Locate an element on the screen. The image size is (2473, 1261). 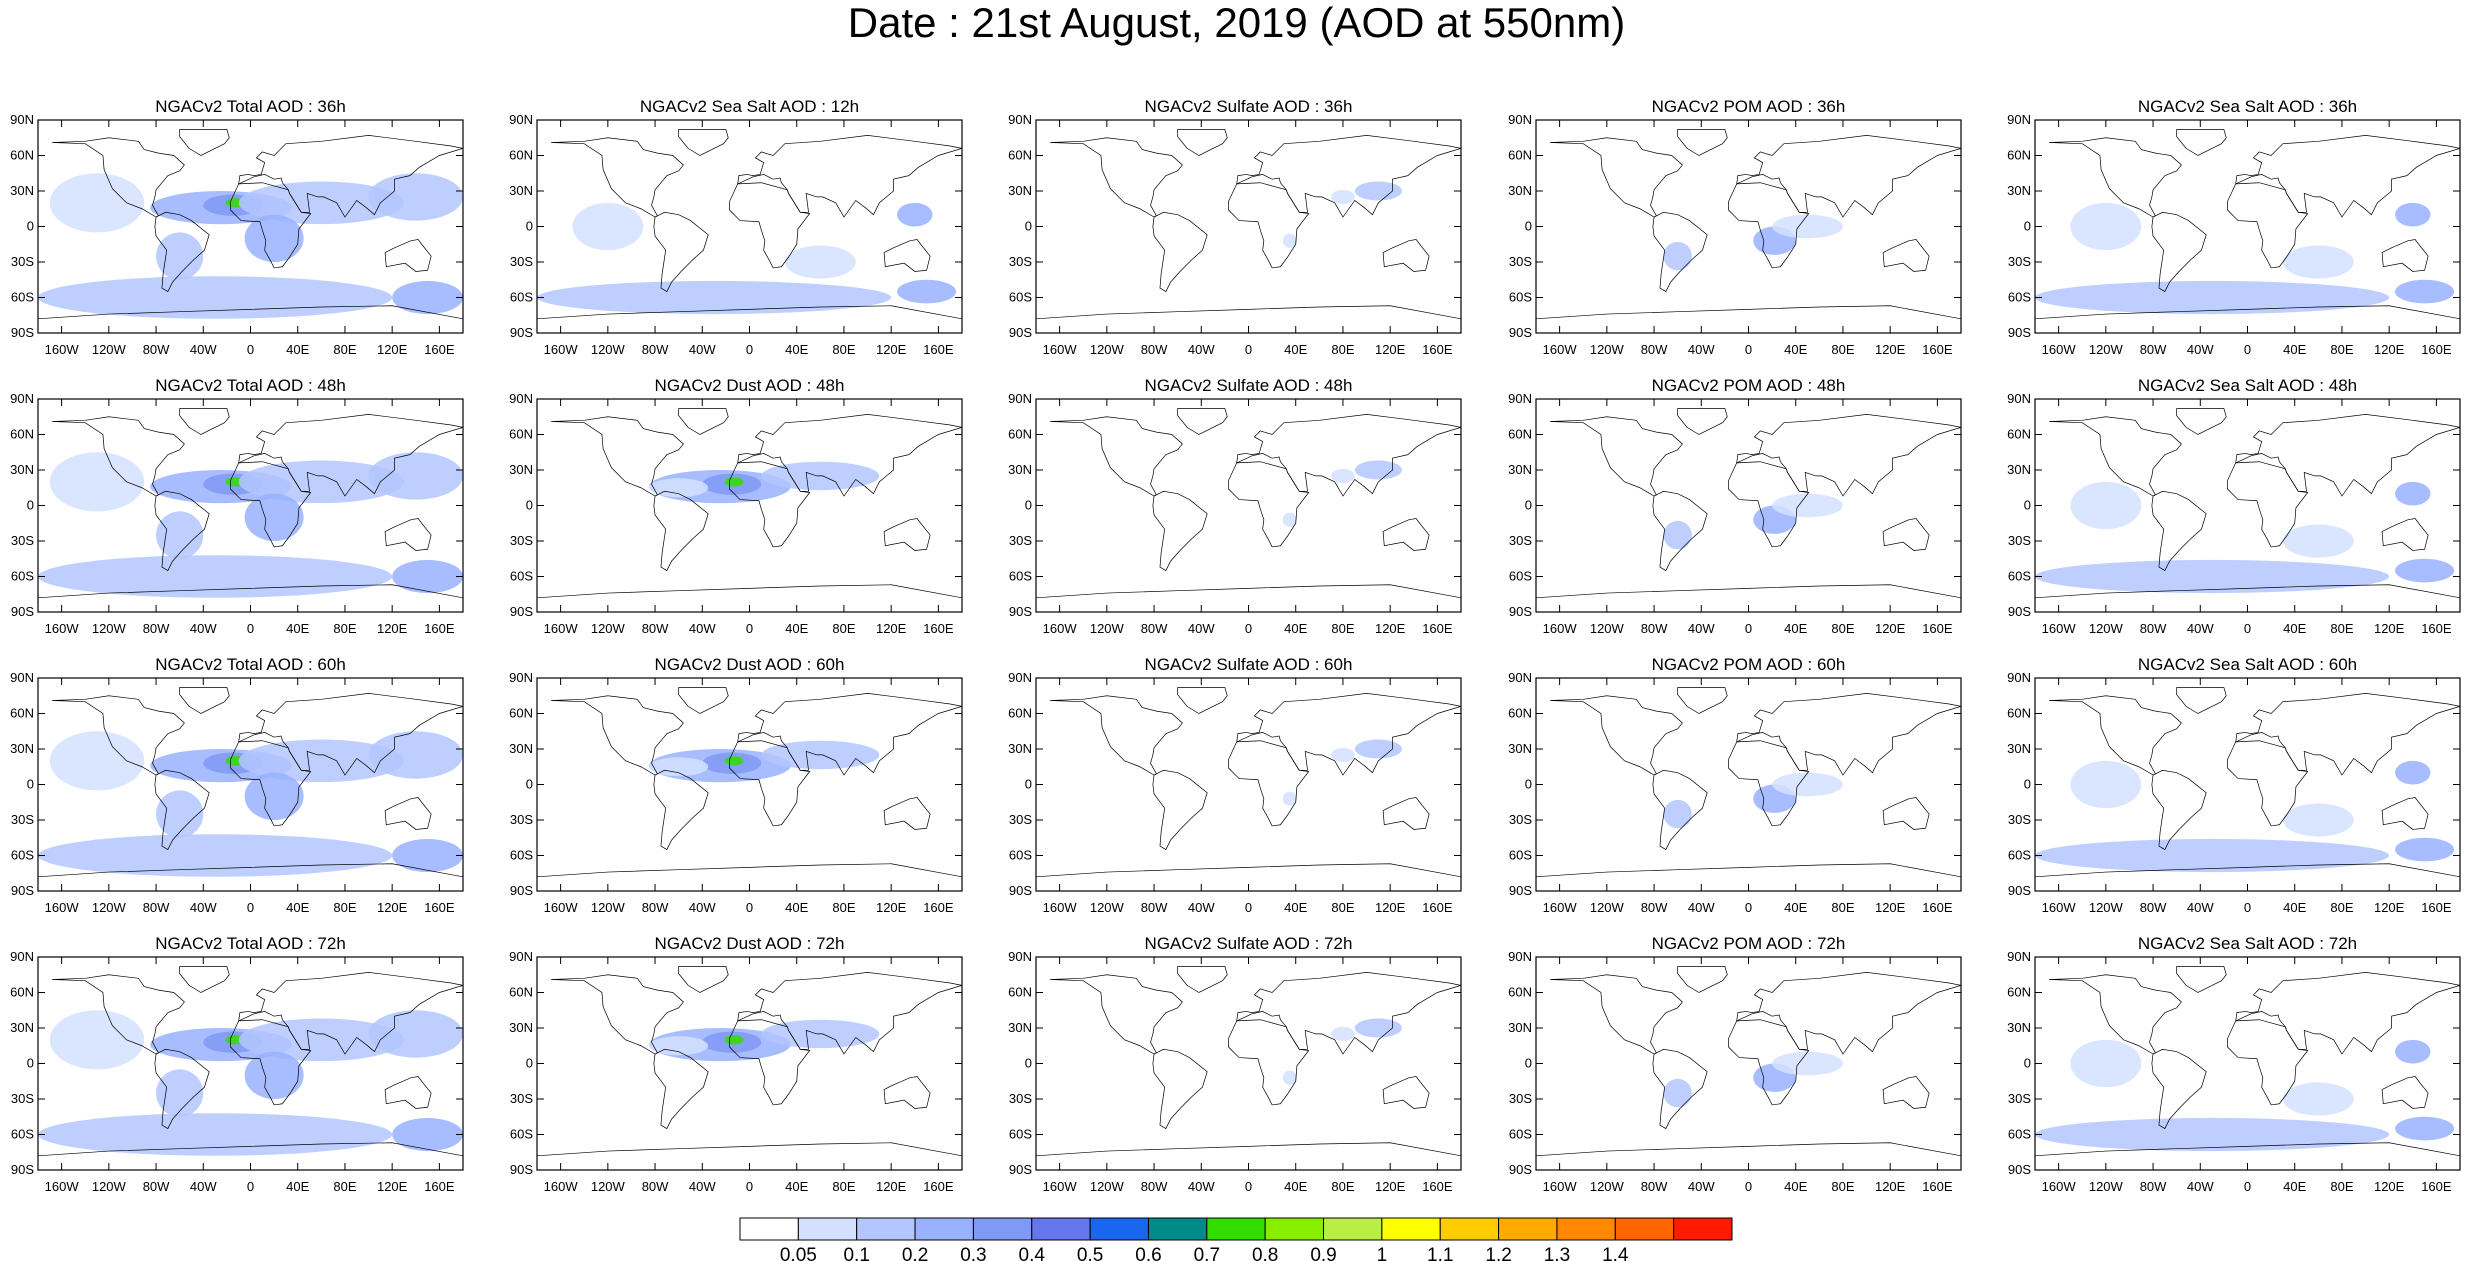
panel-title: NGACv2 Sulfate AOD : 60h is located at coordinates (1249, 664).